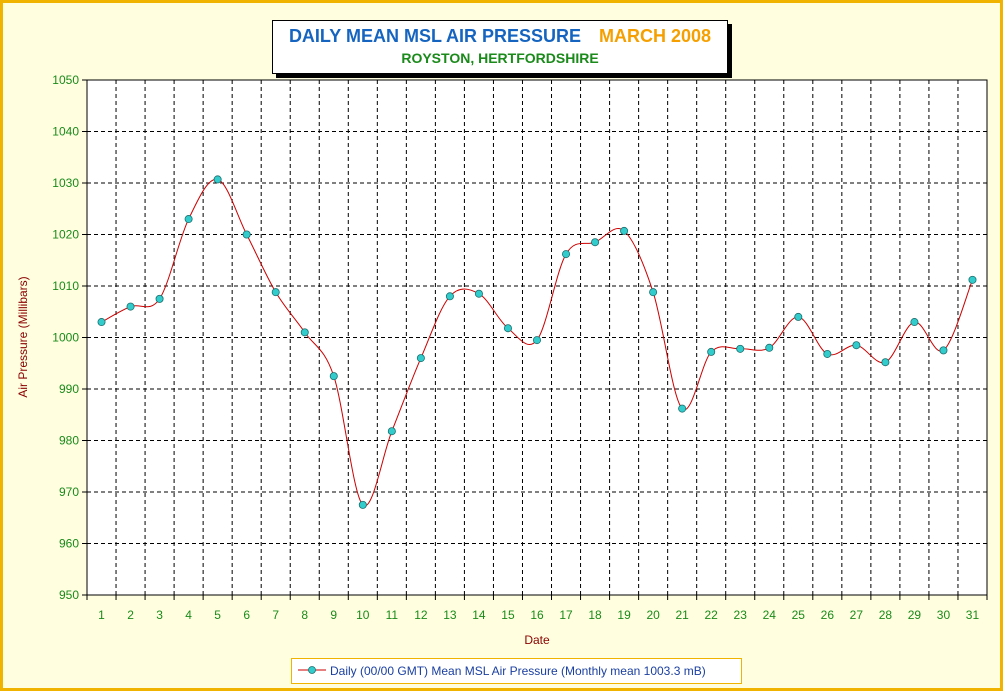  I want to click on x-tick-label: 29, so click(915, 615).